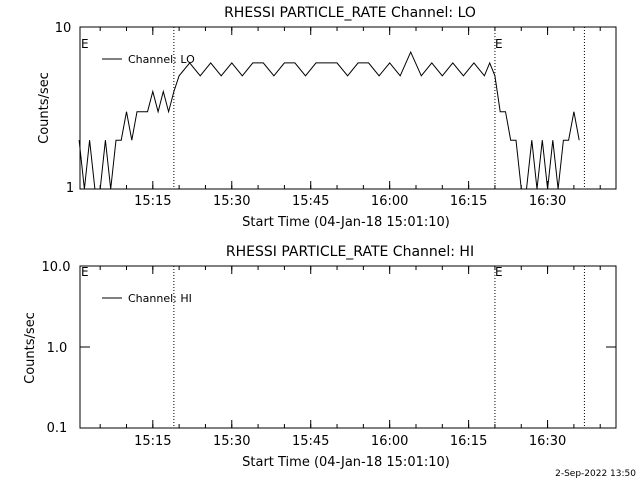 The height and width of the screenshot is (480, 640). What do you see at coordinates (350, 252) in the screenshot?
I see `title-hi: RHESSI PARTICLE_RATE Channel: HI` at bounding box center [350, 252].